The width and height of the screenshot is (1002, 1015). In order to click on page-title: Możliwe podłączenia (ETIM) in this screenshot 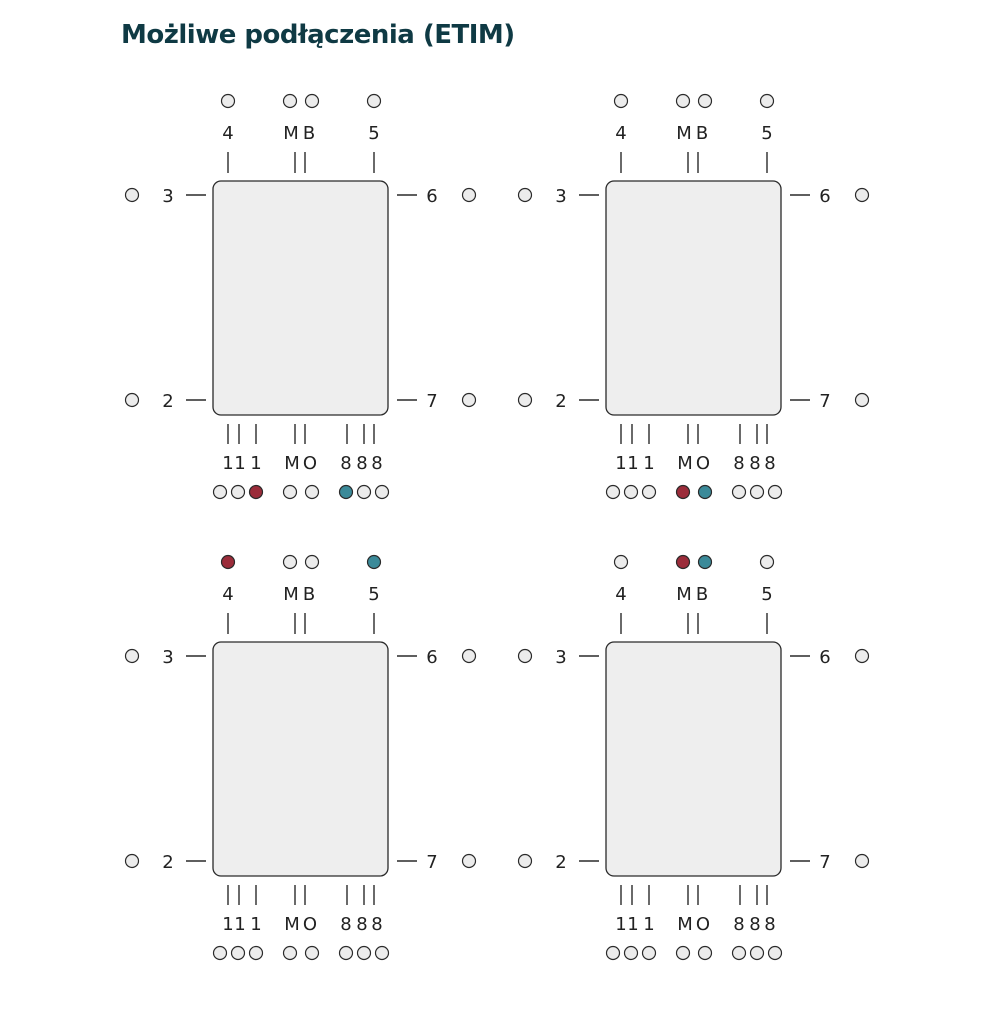, I will do `click(318, 35)`.